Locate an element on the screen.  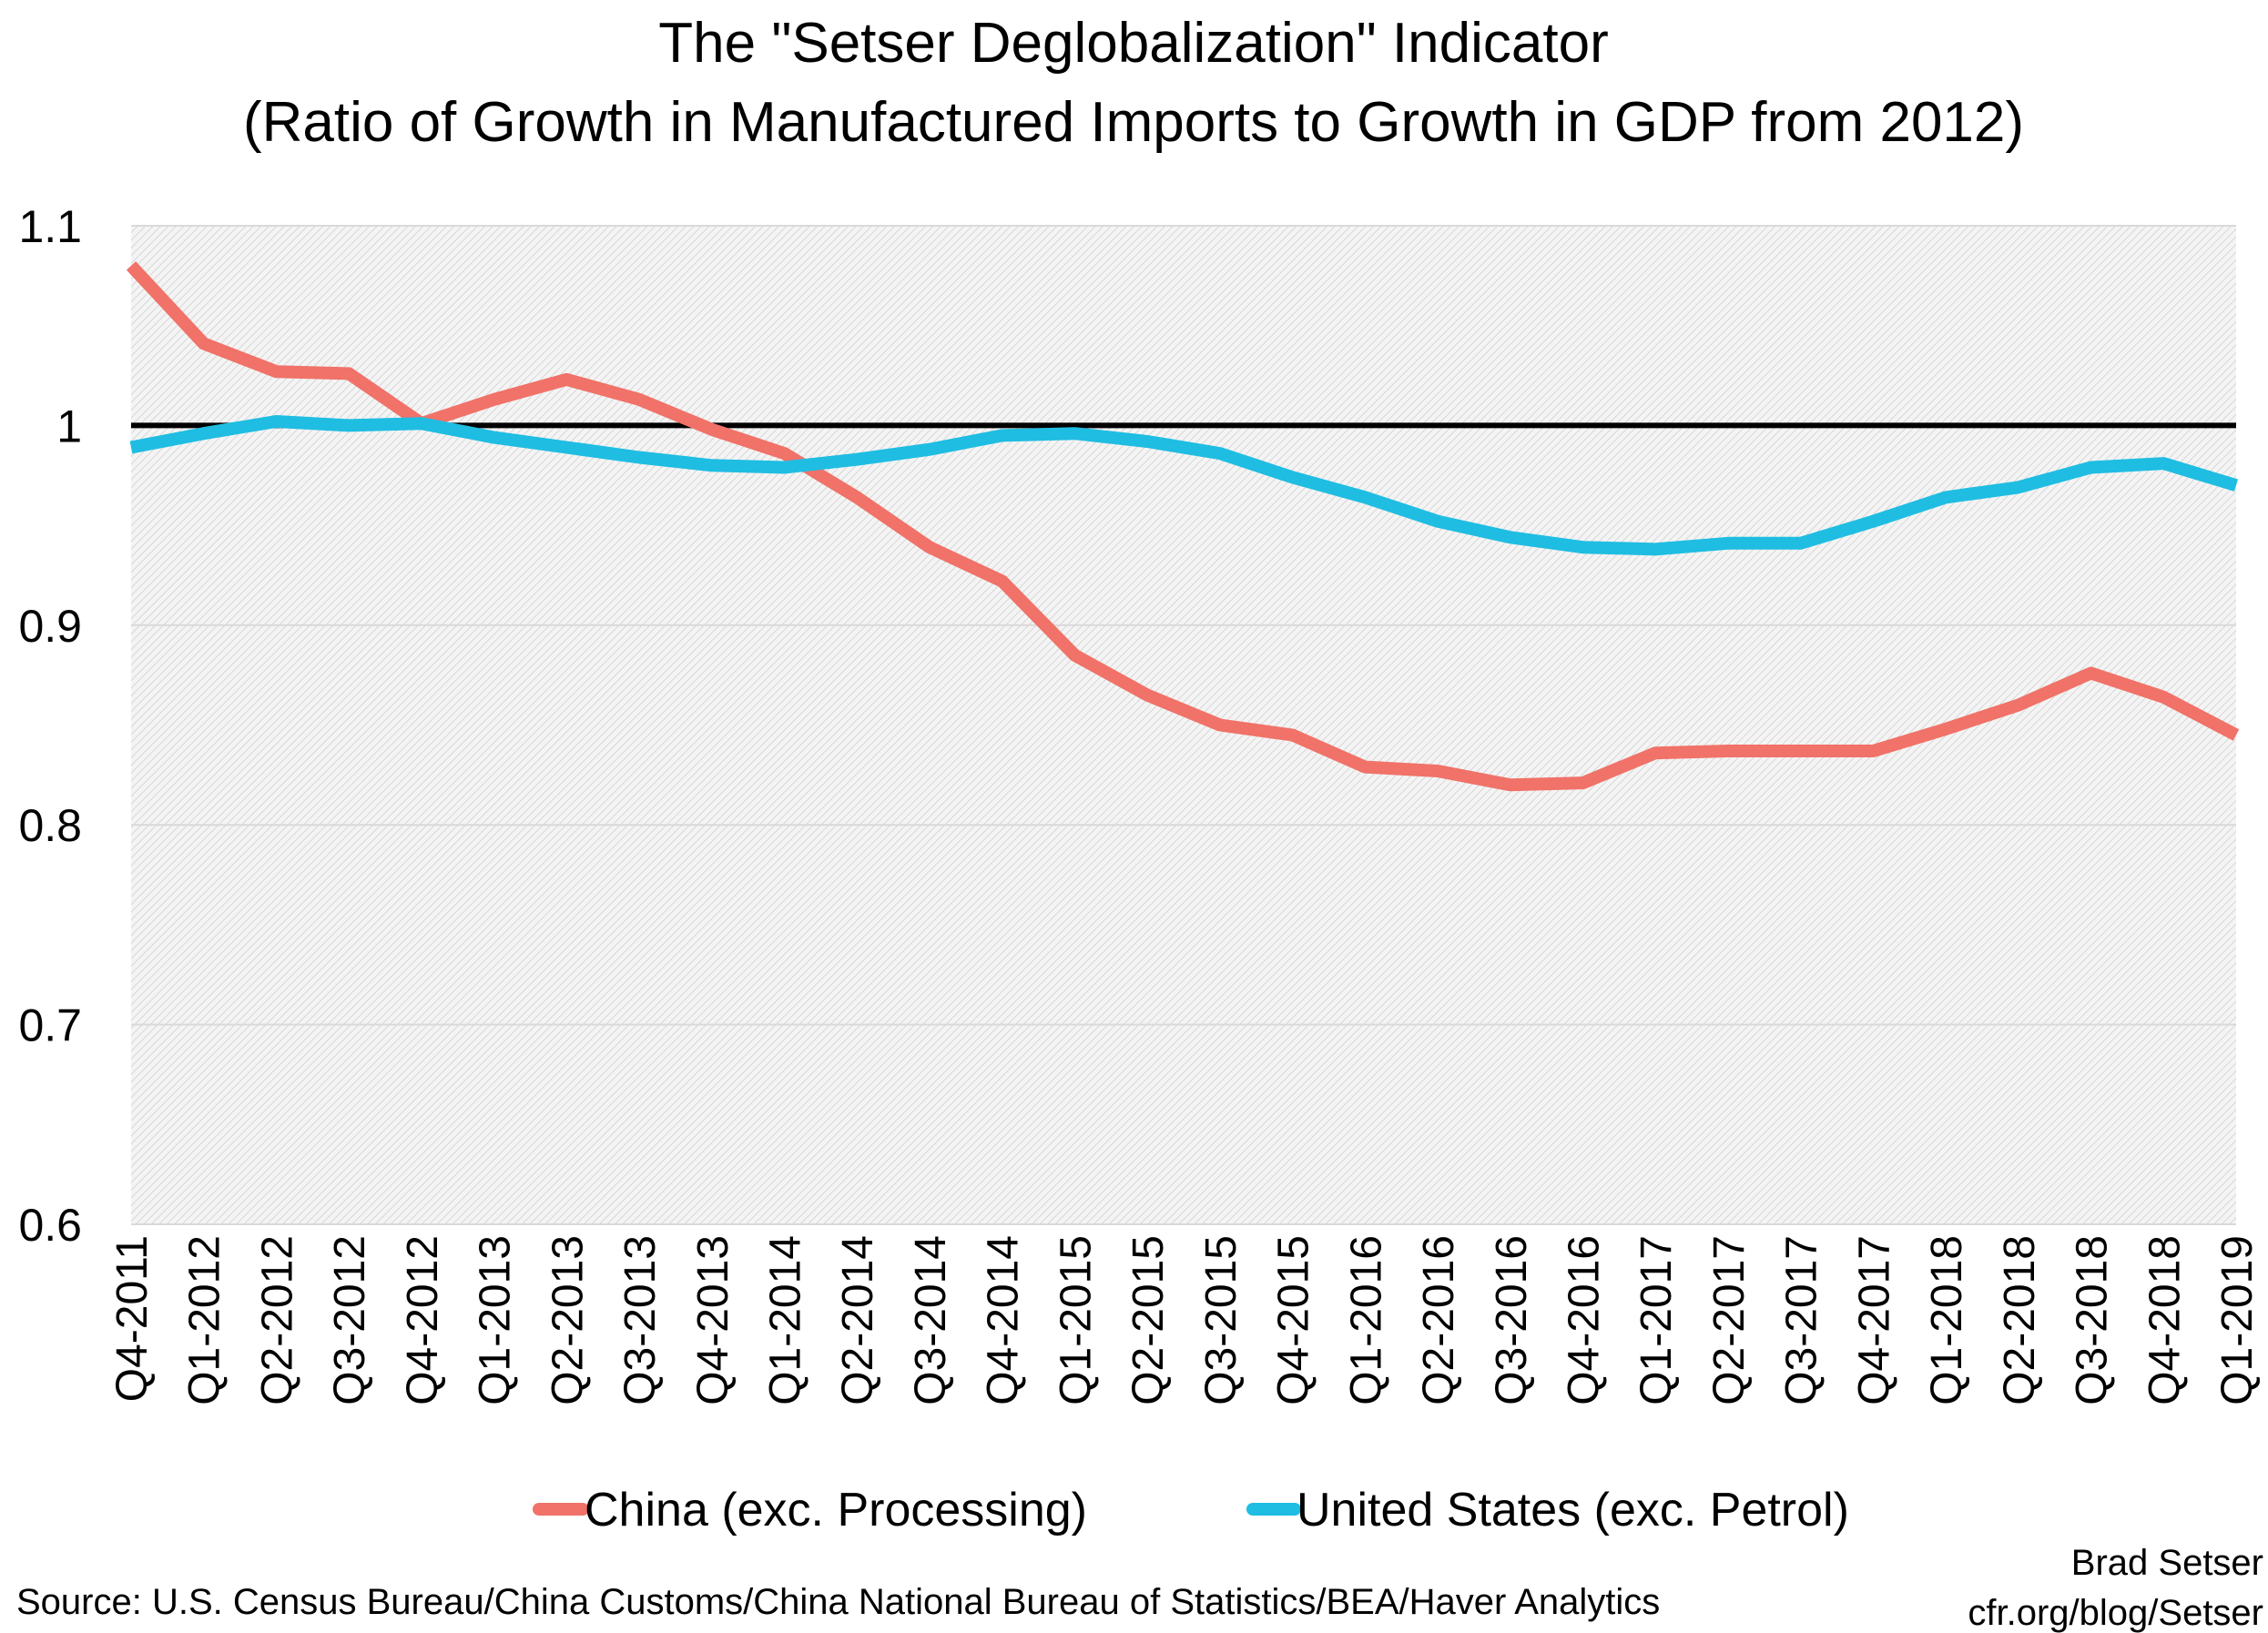
x-tick-label: Q4-2016 is located at coordinates (1584, 1320).